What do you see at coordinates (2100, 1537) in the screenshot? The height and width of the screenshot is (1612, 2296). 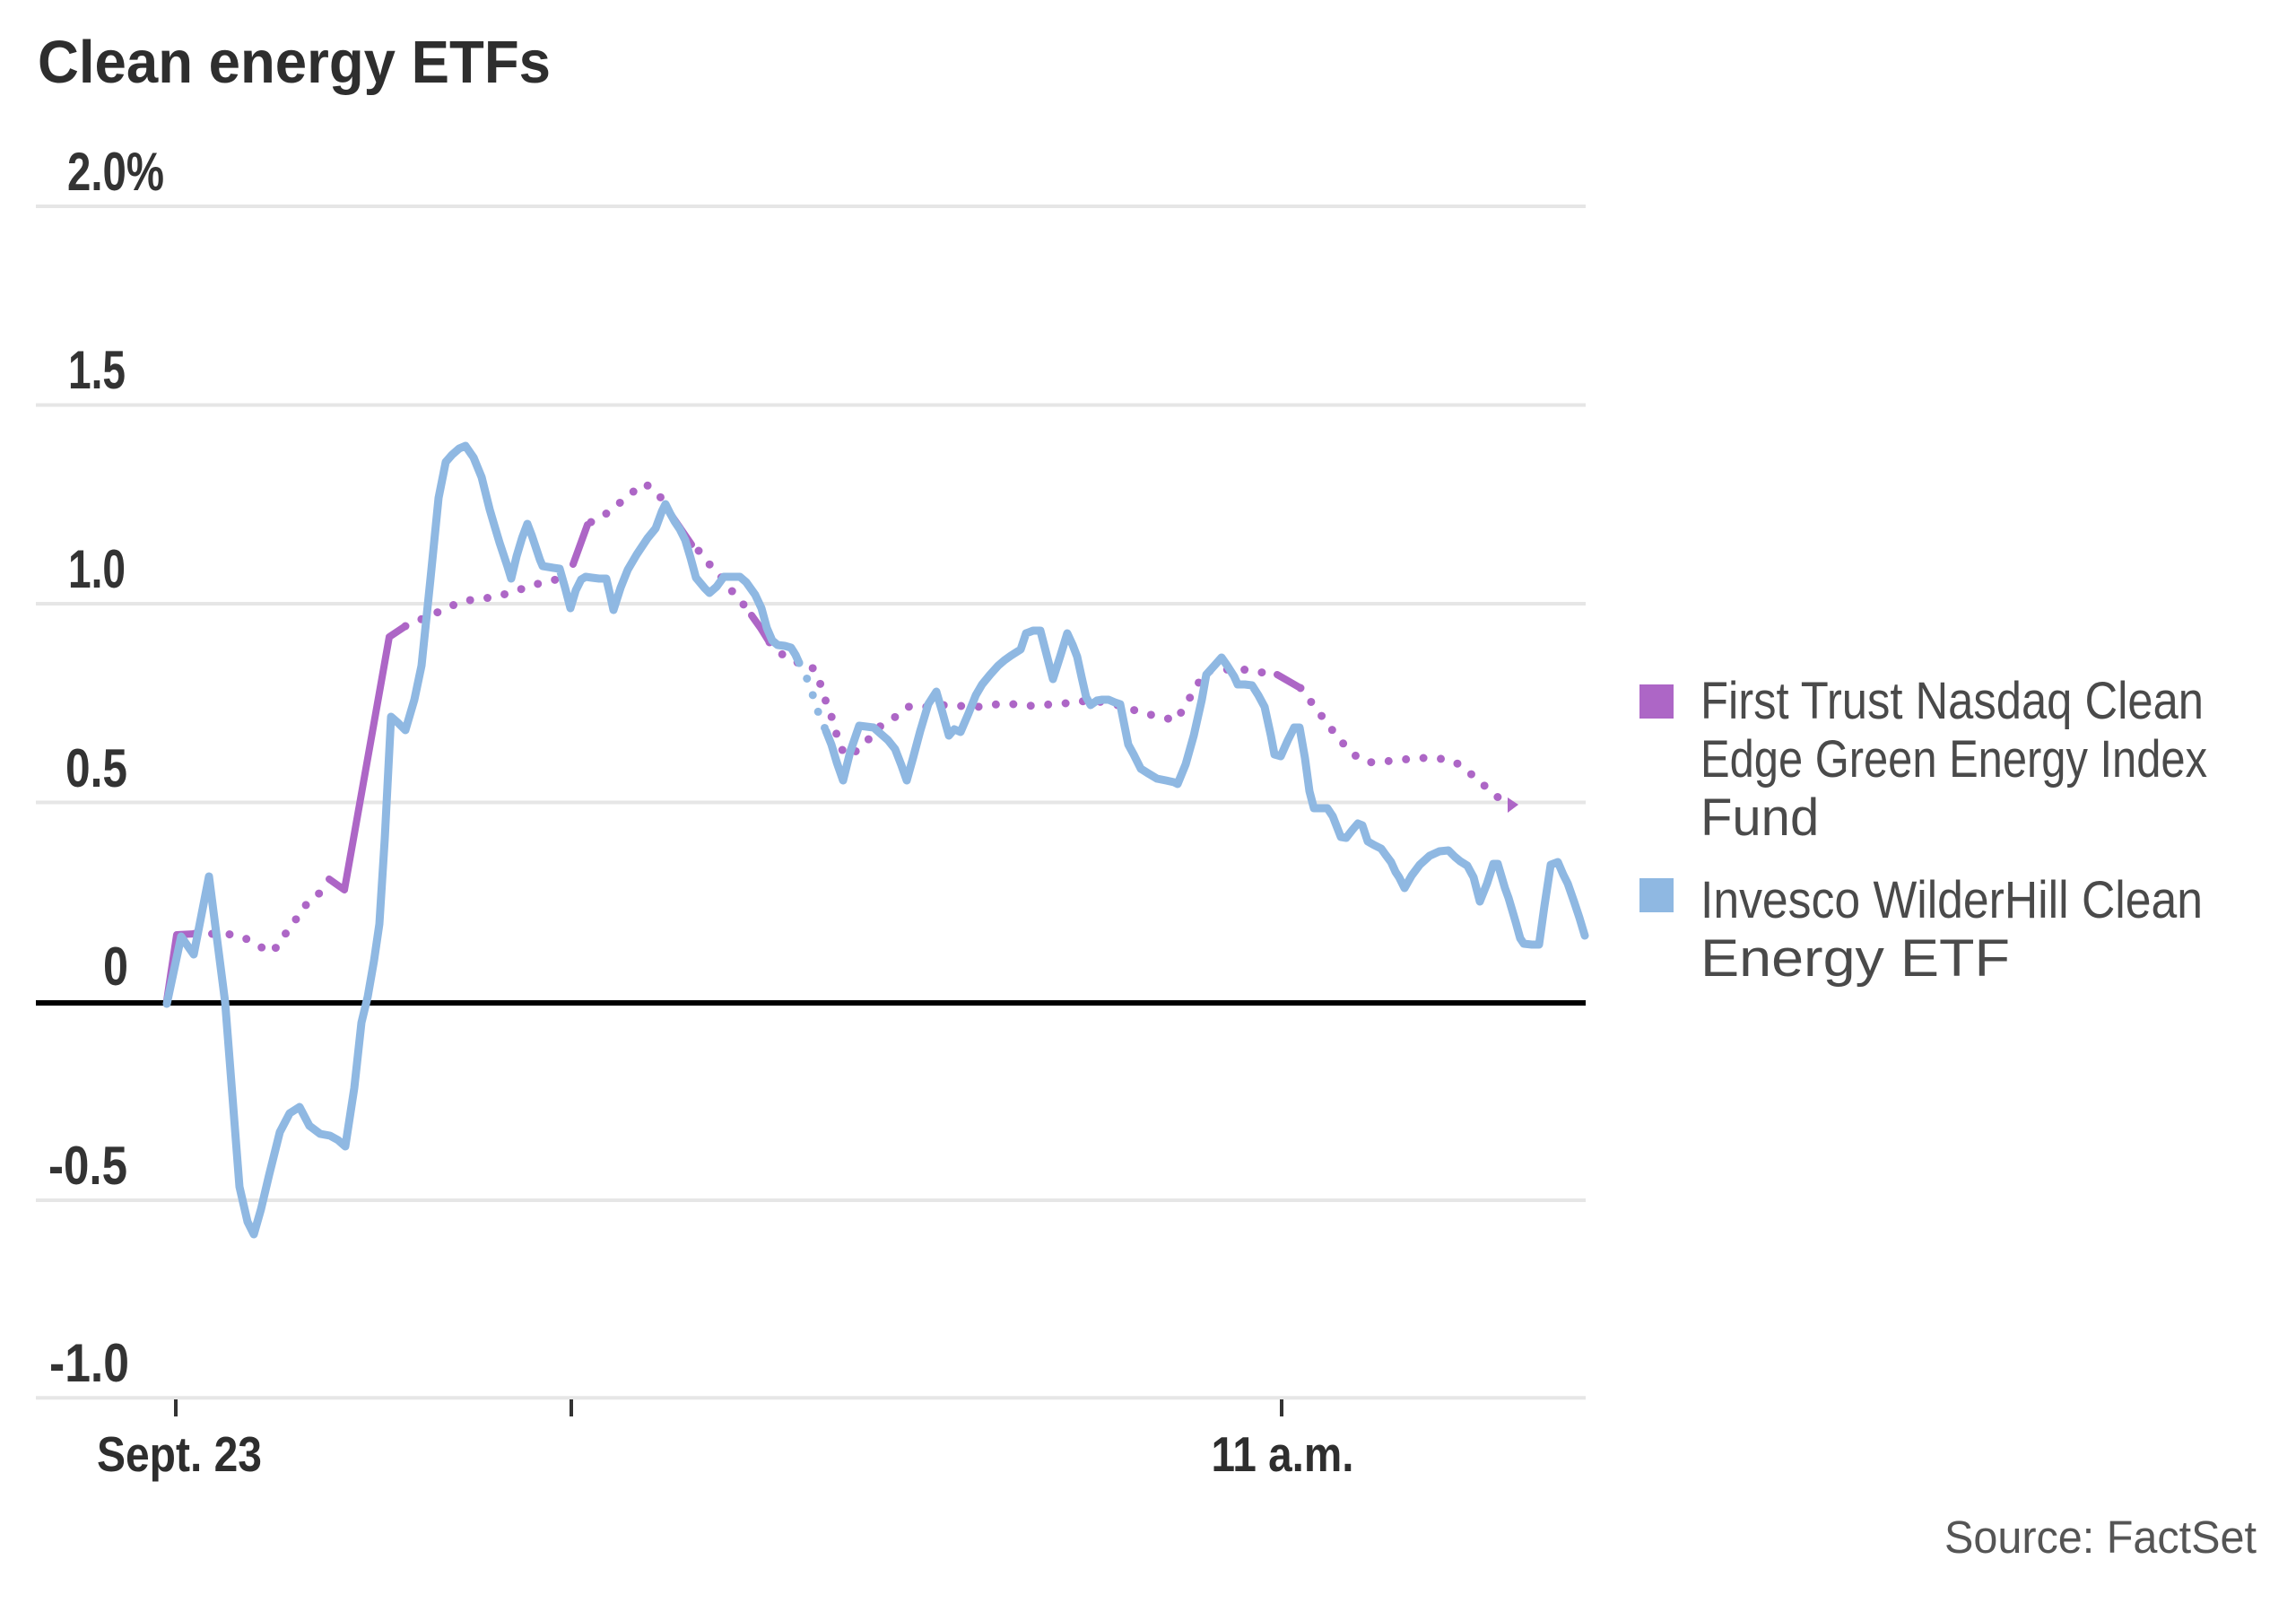 I see `svg-text: Source: FactSet` at bounding box center [2100, 1537].